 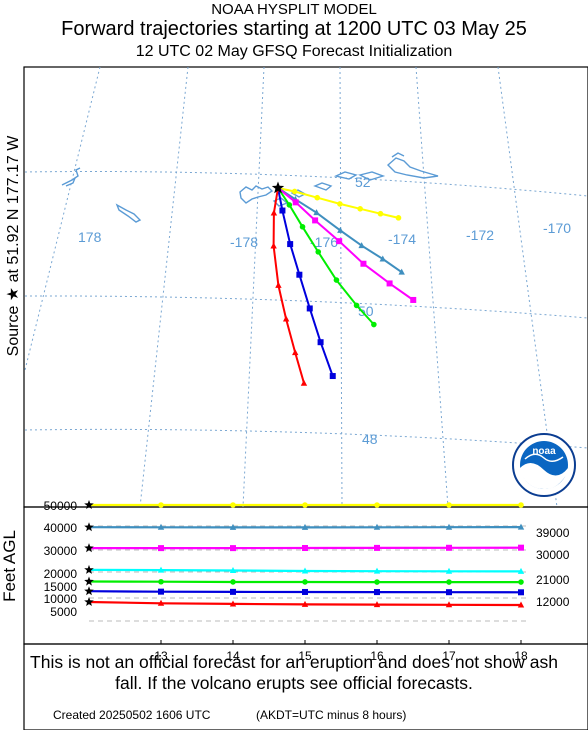 What do you see at coordinates (521, 656) in the screenshot?
I see `x-tick-label: 18` at bounding box center [521, 656].